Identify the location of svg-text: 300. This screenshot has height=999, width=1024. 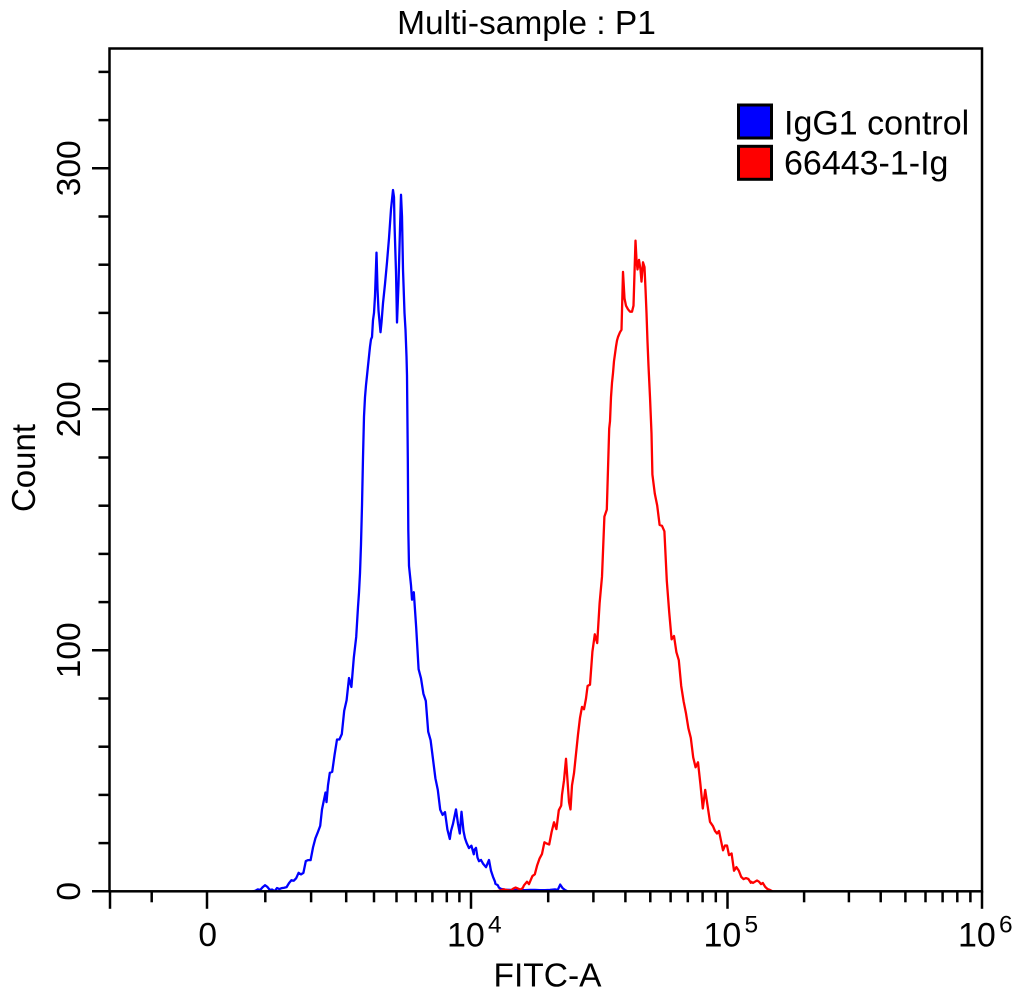
(69, 168).